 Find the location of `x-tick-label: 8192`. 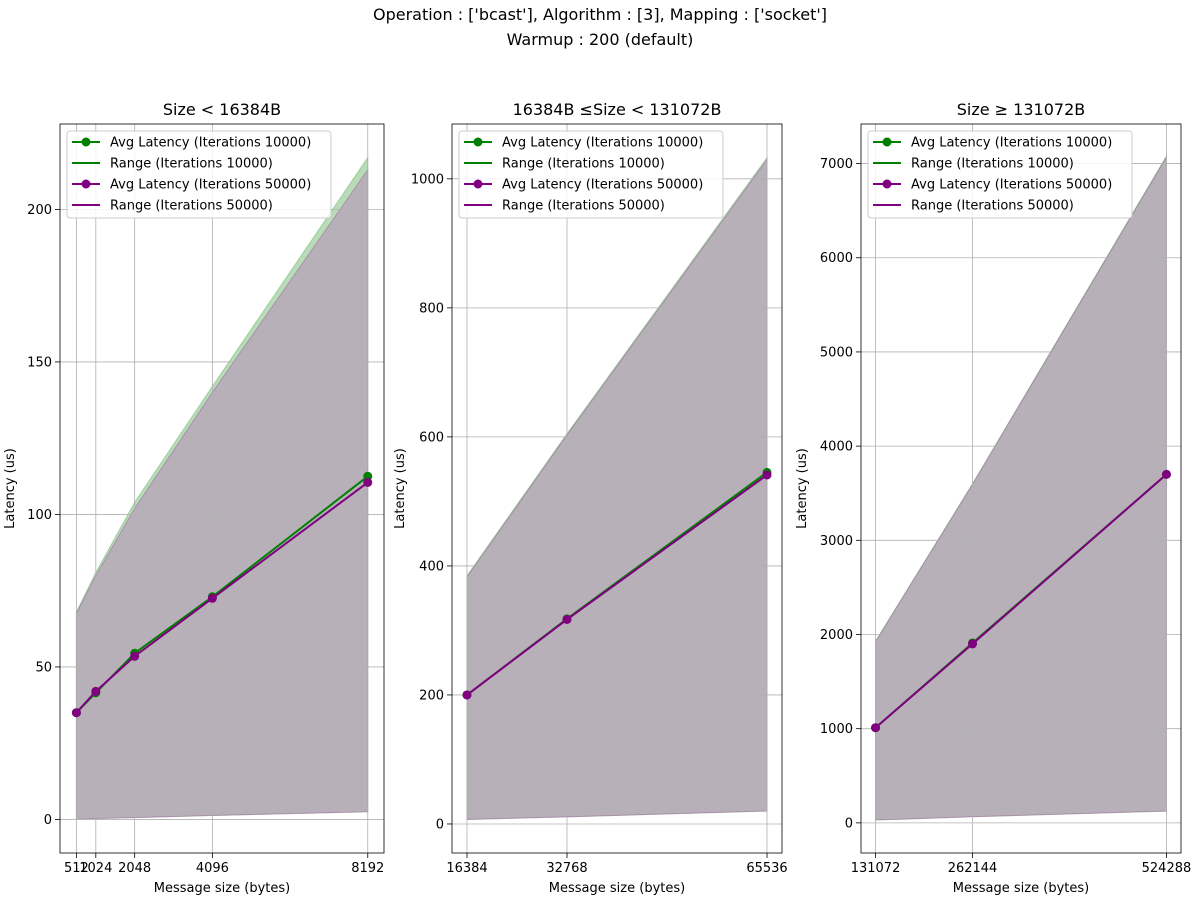

x-tick-label: 8192 is located at coordinates (367, 868).